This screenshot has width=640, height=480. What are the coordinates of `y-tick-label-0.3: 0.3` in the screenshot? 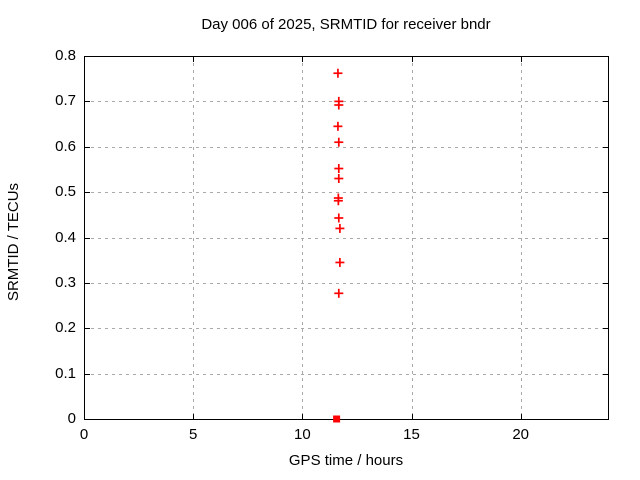 It's located at (65, 282).